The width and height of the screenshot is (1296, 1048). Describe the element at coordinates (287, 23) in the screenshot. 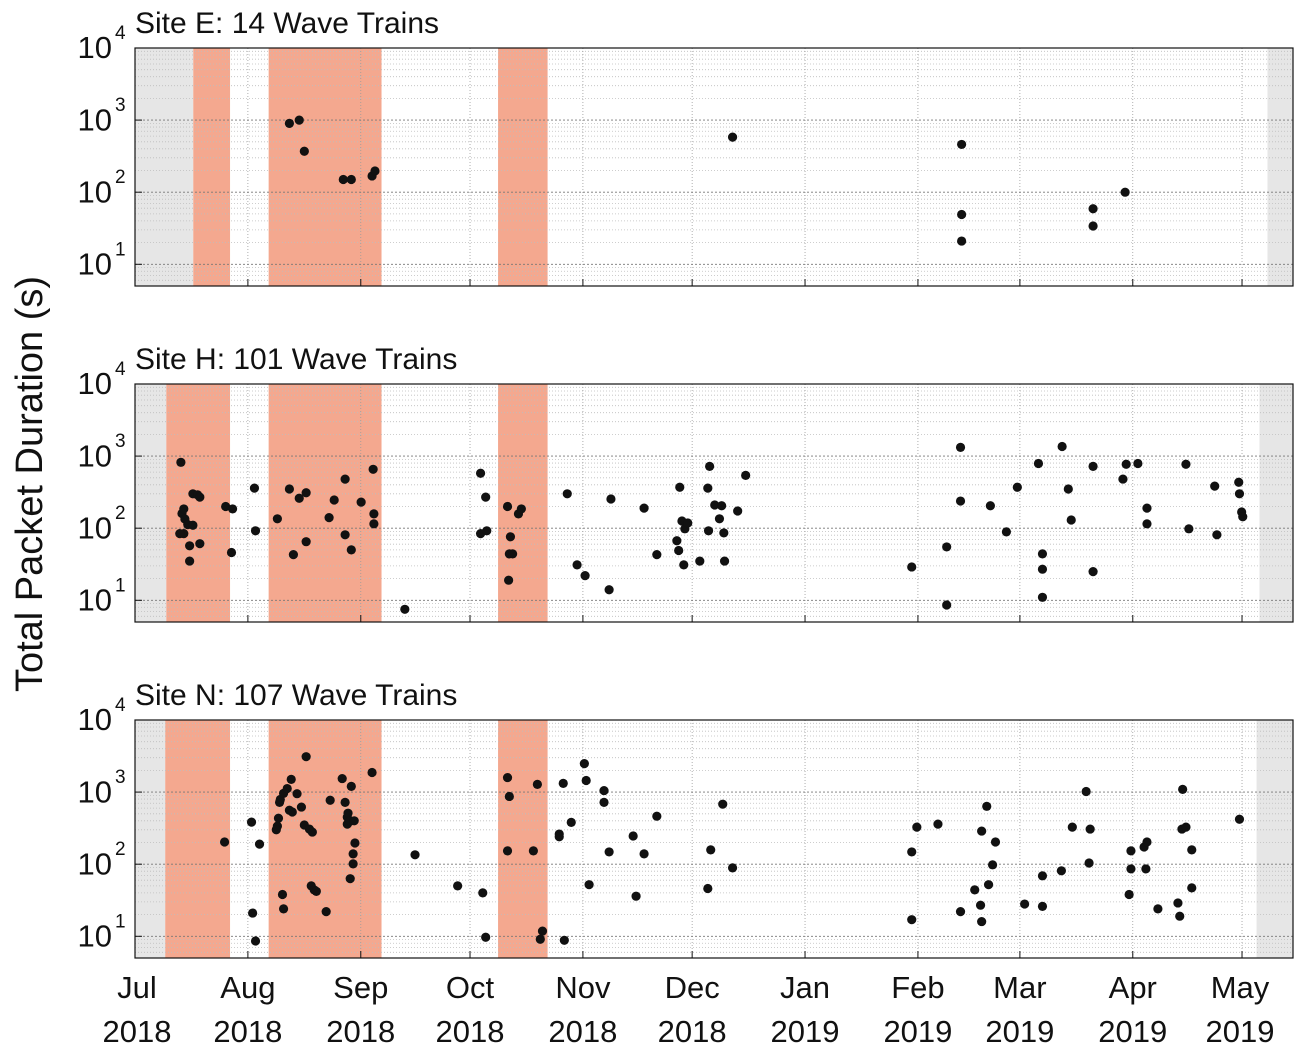

I see `panel-title: Site E: 14 Wave Trains` at that location.